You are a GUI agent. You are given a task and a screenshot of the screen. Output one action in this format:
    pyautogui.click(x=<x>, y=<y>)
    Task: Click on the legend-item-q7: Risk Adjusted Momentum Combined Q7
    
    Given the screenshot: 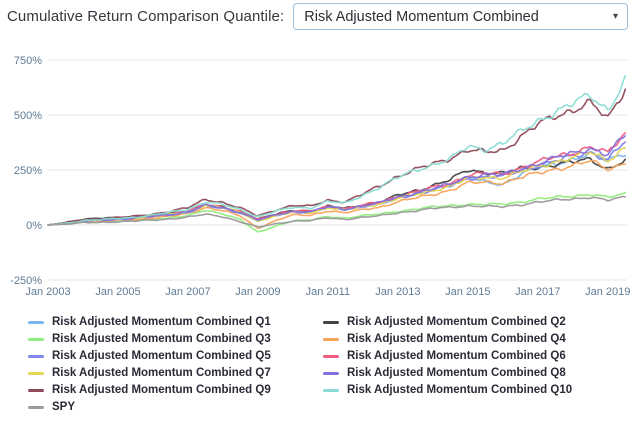 What is the action you would take?
    pyautogui.click(x=175, y=373)
    